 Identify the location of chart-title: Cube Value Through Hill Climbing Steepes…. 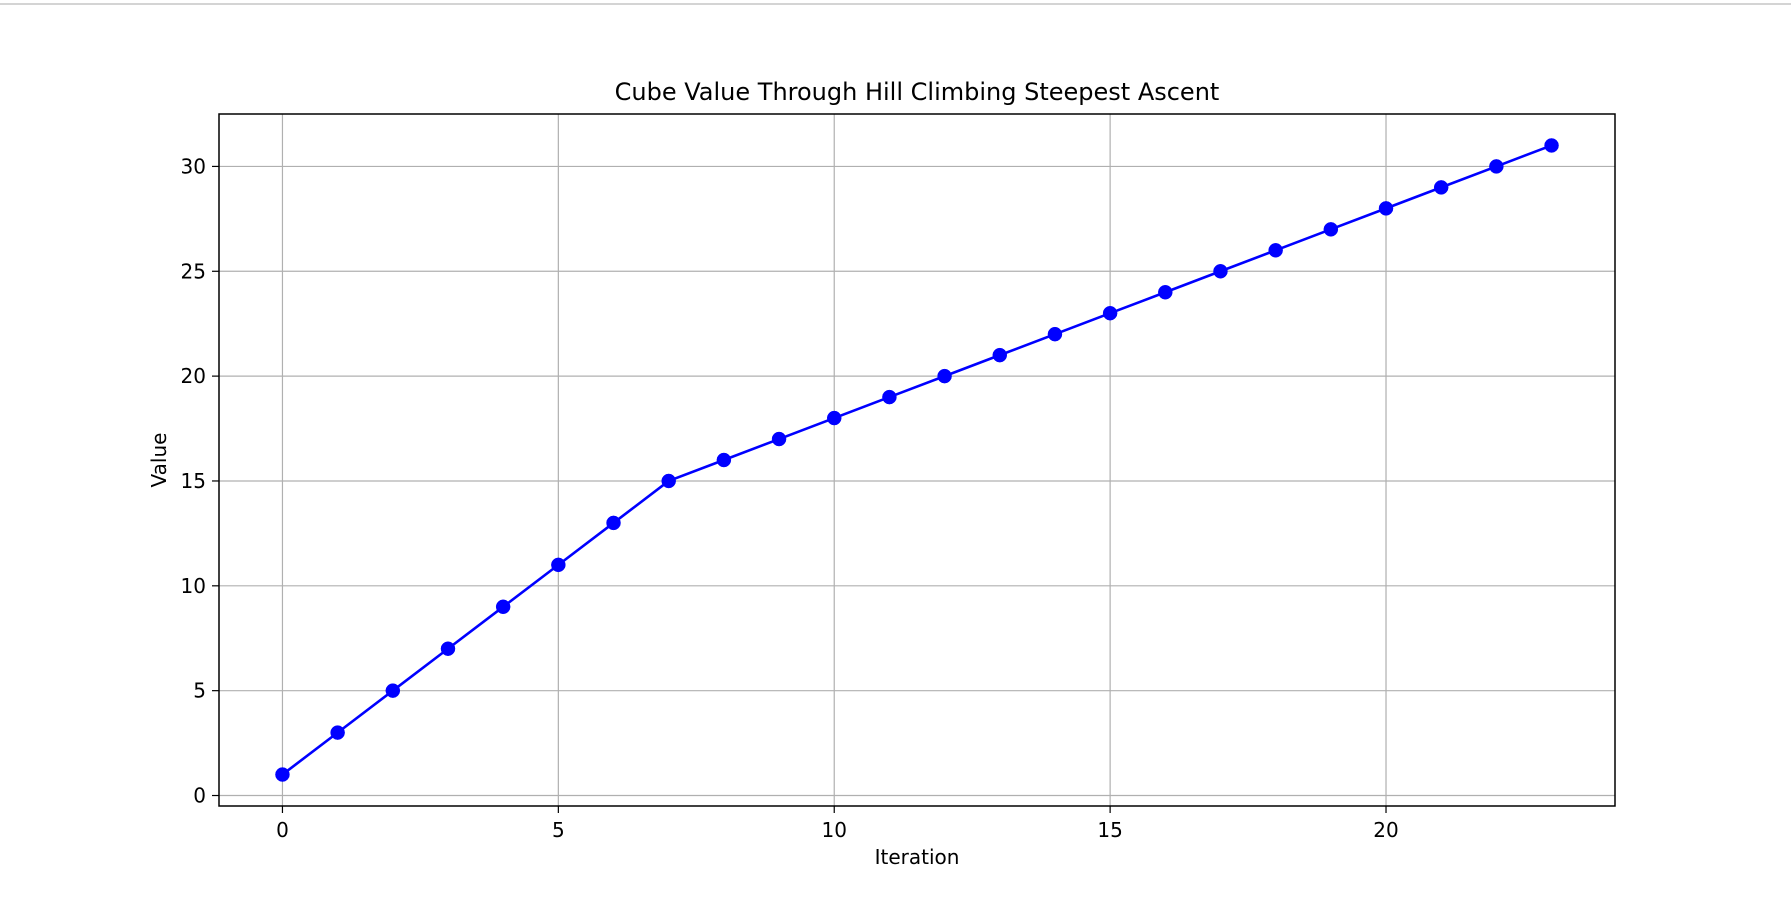
(917, 92).